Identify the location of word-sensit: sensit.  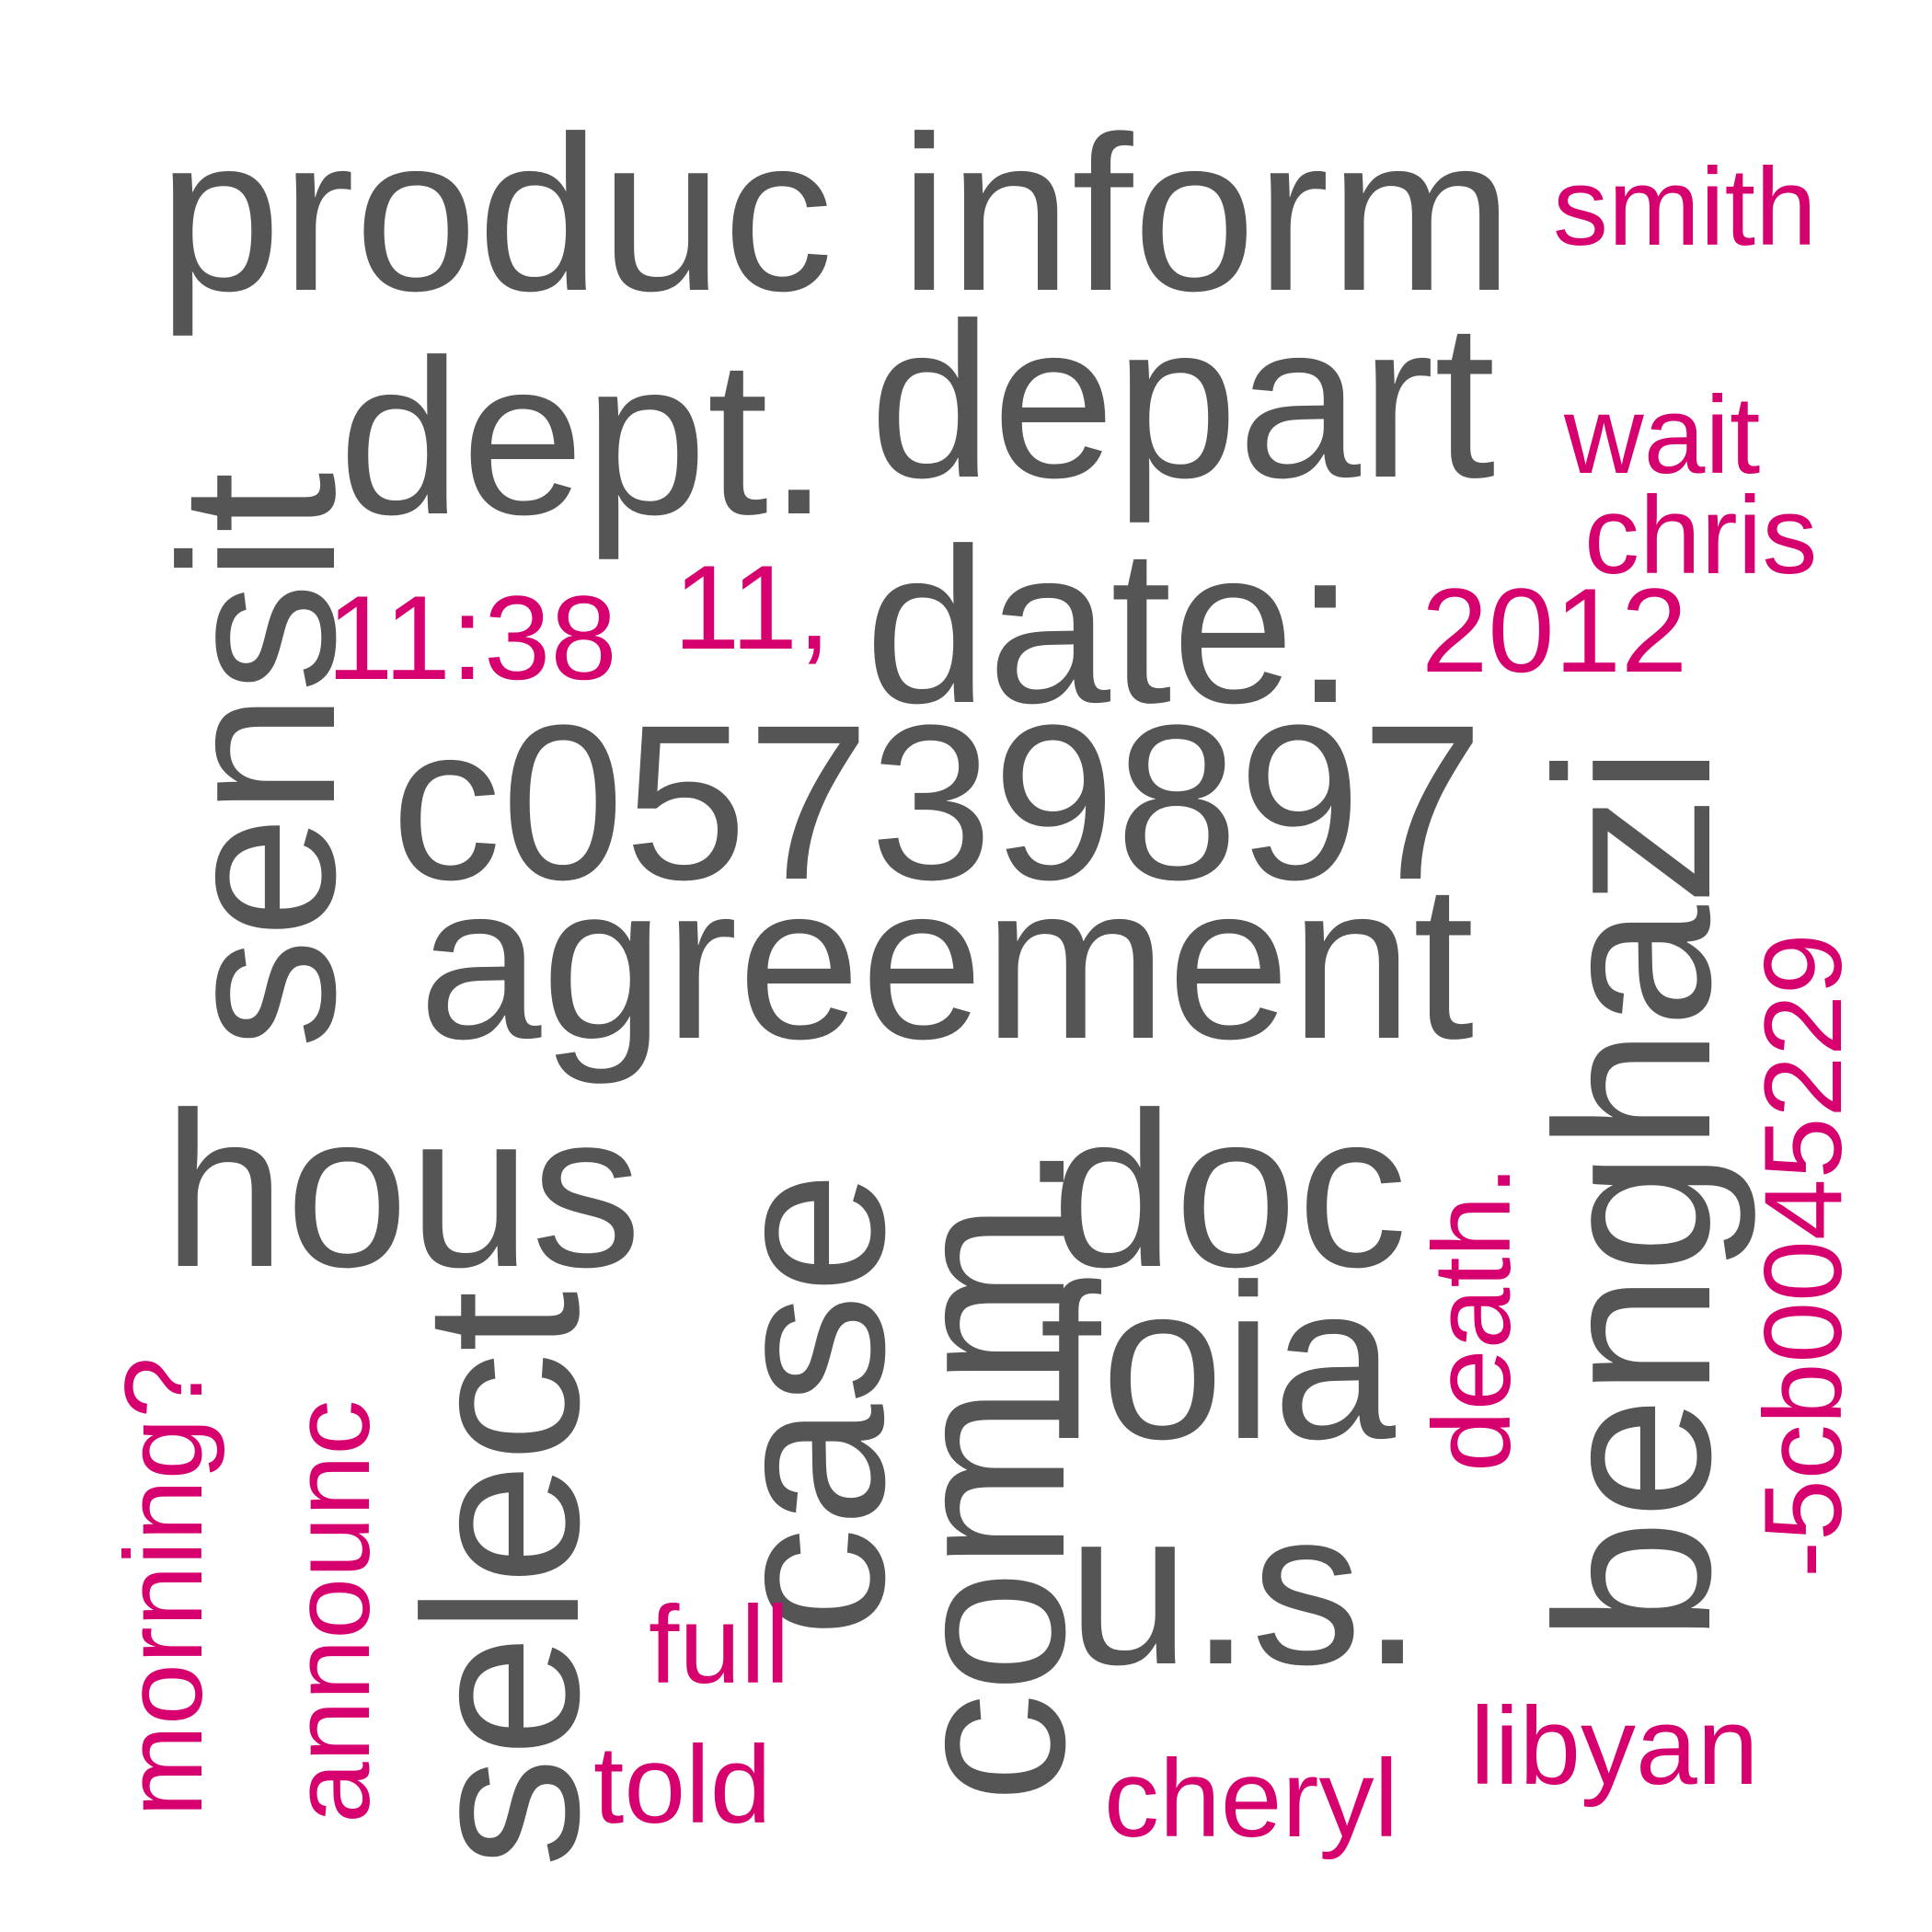
(257, 760).